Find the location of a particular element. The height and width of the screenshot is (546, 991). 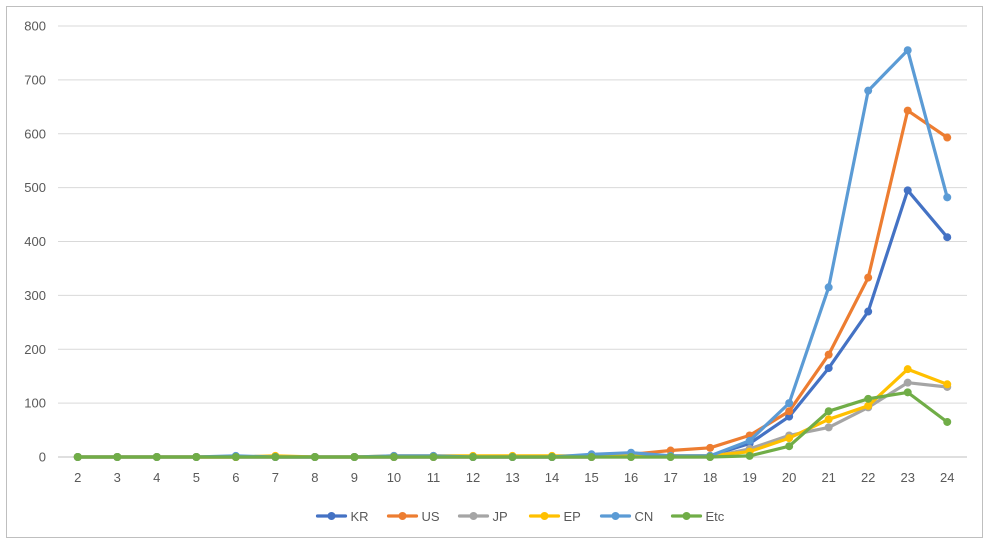

x-tick-label: 10 is located at coordinates (394, 477).